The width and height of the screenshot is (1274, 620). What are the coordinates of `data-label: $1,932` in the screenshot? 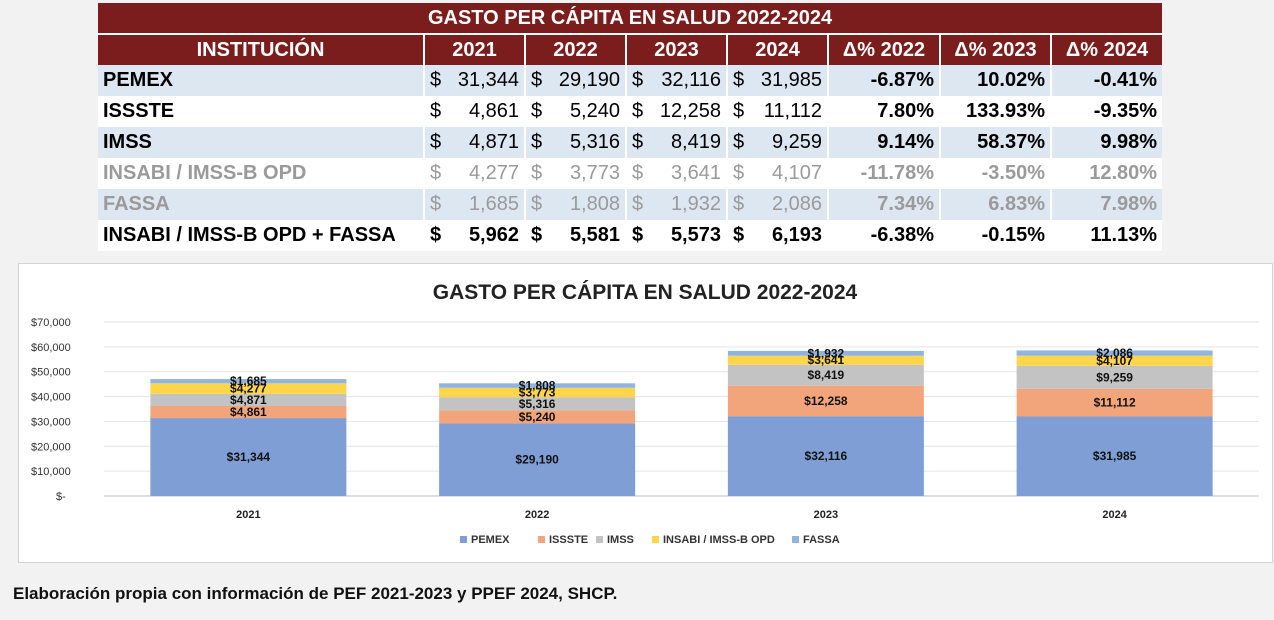 It's located at (826, 353).